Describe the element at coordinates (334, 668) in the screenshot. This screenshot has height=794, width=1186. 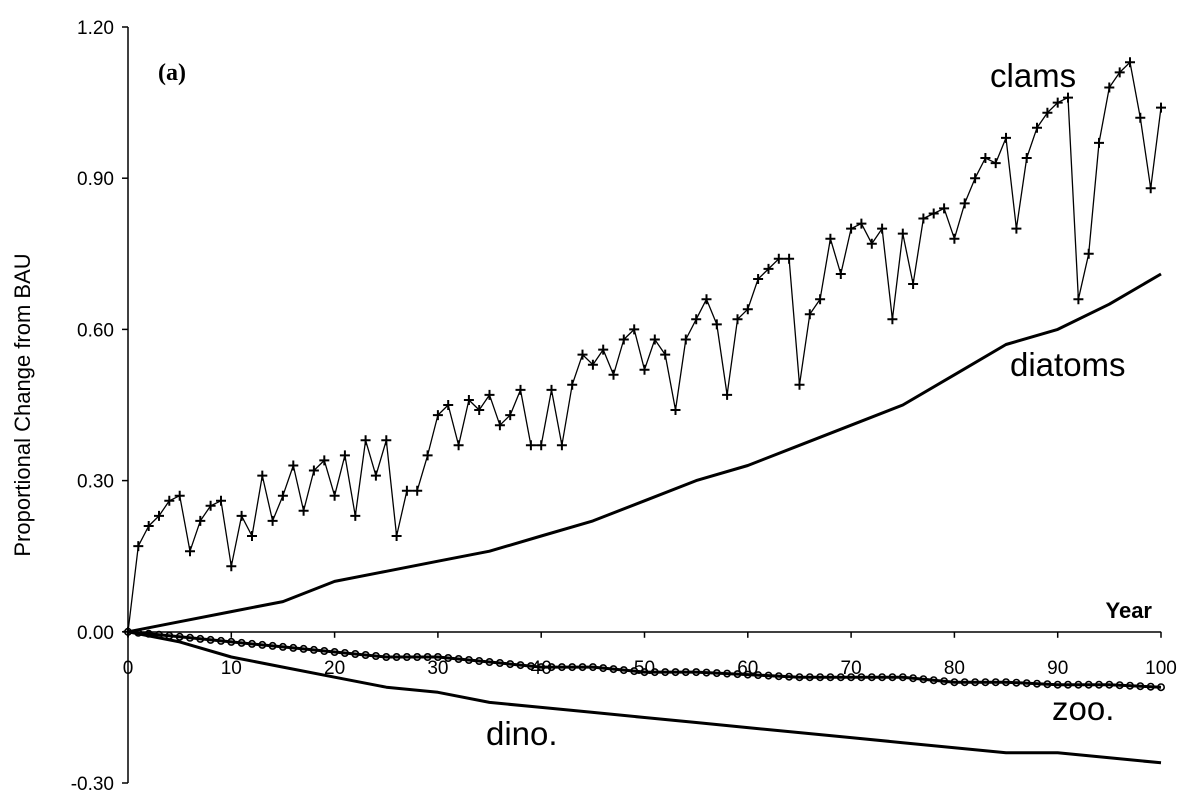
I see `x-tick-label: 20` at that location.